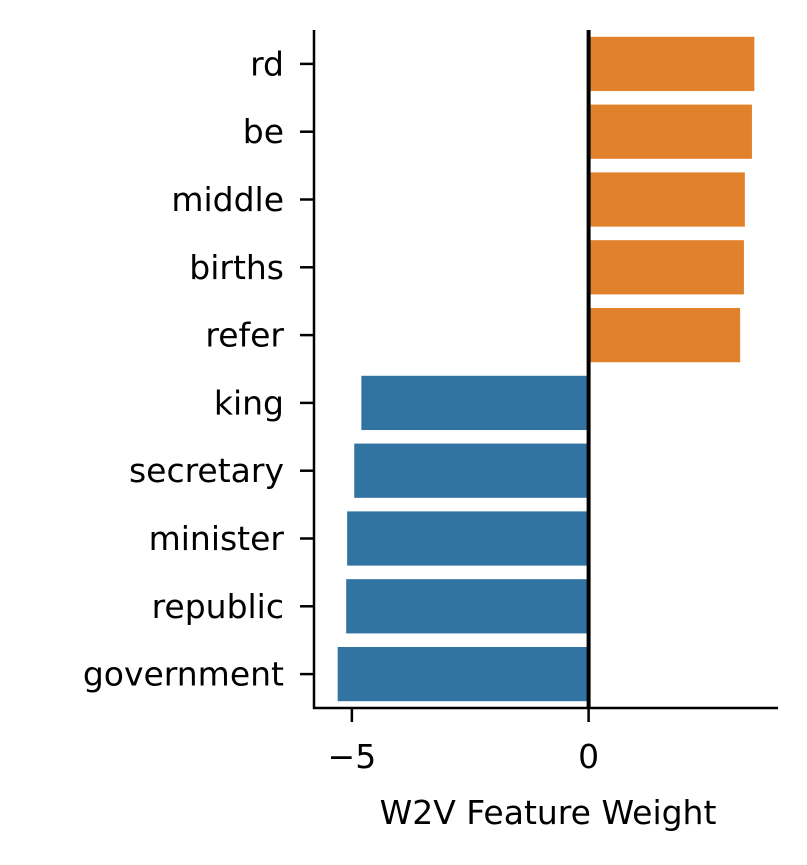  Describe the element at coordinates (206, 470) in the screenshot. I see `y-tick-label-secretary: secretary` at that location.